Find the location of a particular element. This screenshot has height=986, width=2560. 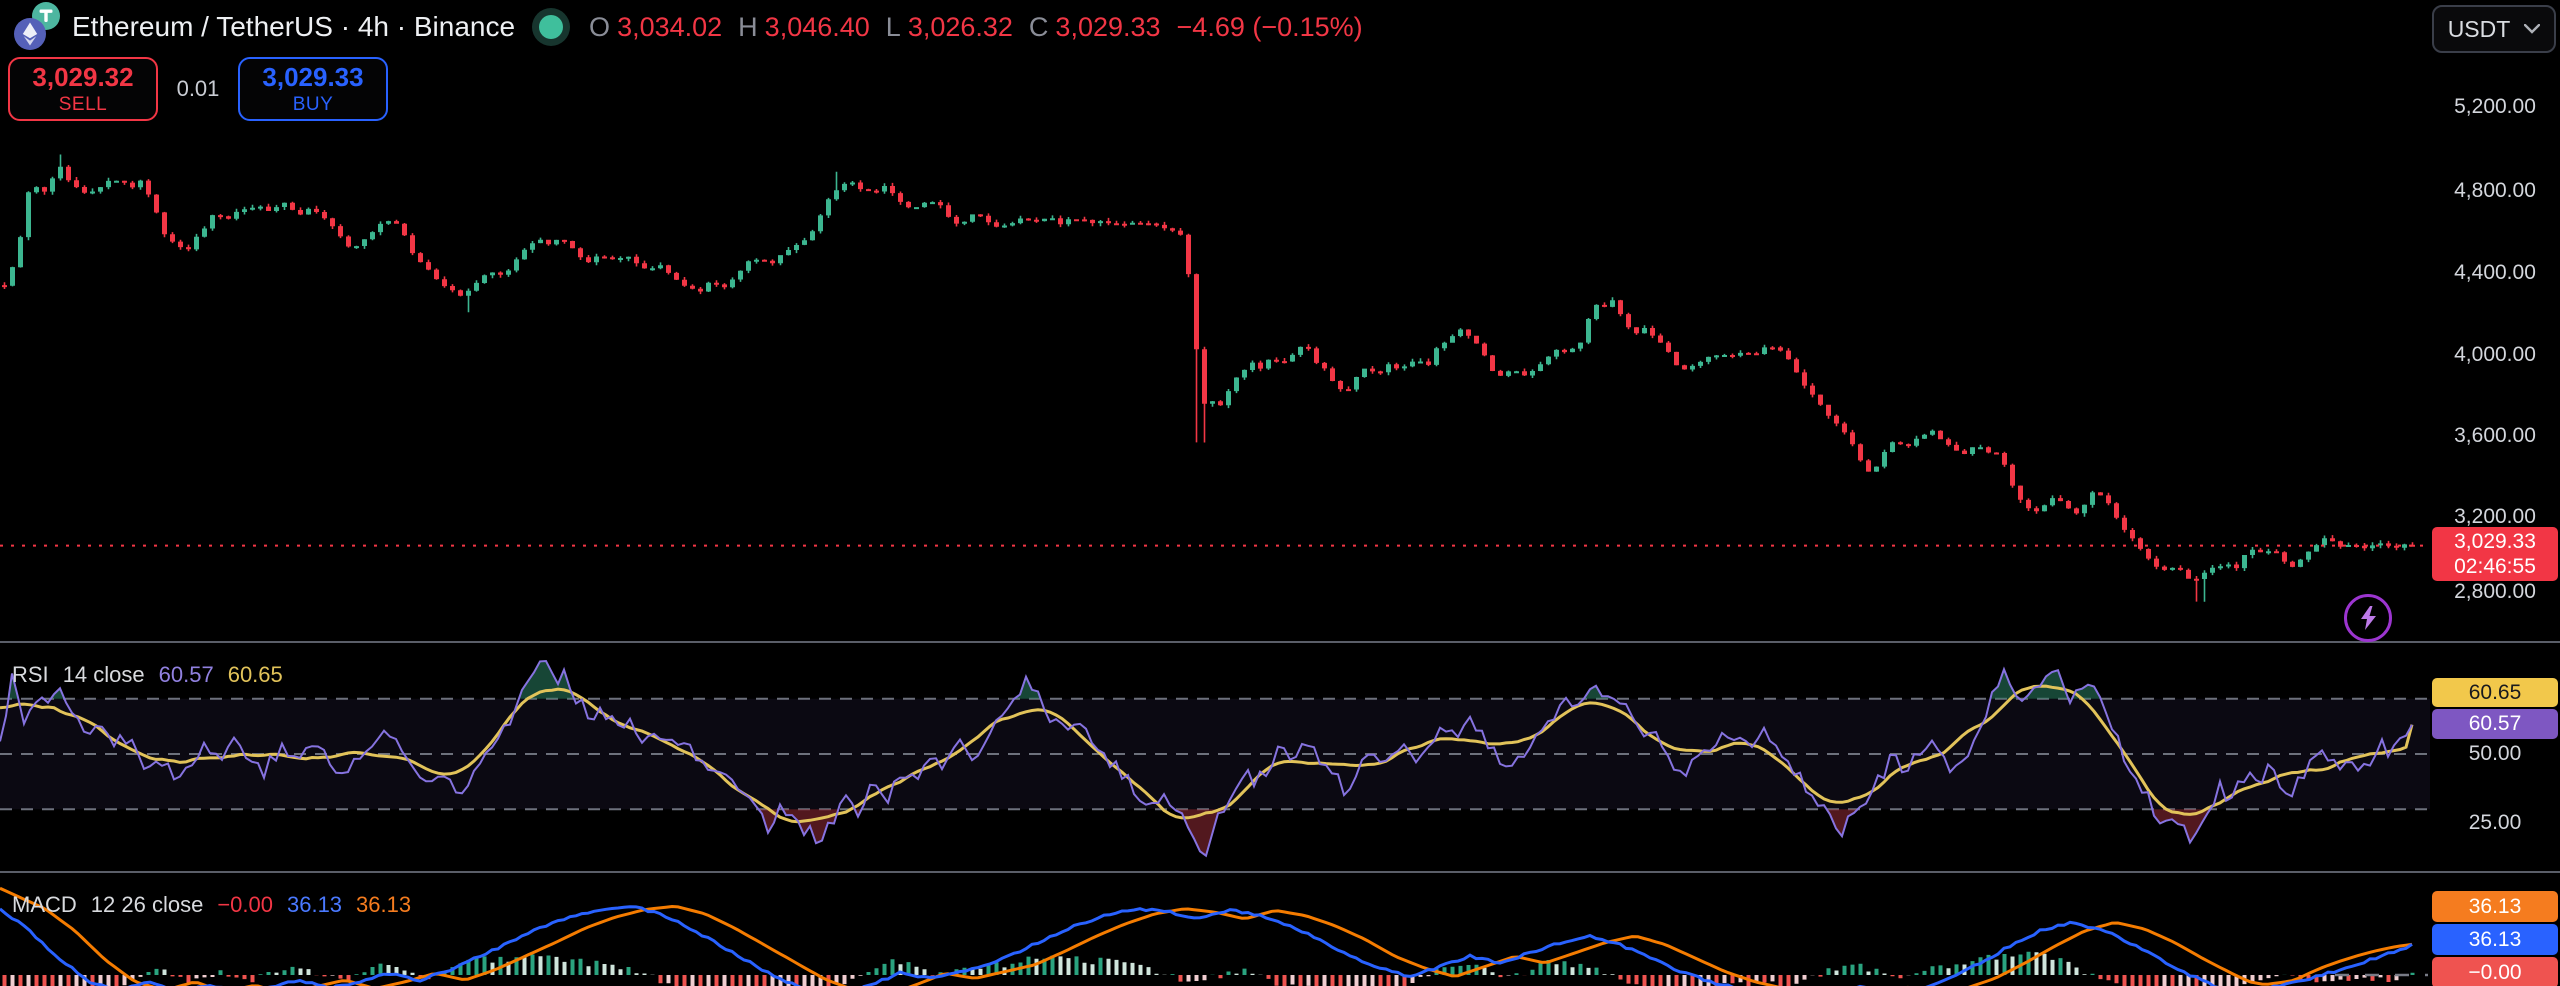

rsi-params: 14 close is located at coordinates (103, 674).